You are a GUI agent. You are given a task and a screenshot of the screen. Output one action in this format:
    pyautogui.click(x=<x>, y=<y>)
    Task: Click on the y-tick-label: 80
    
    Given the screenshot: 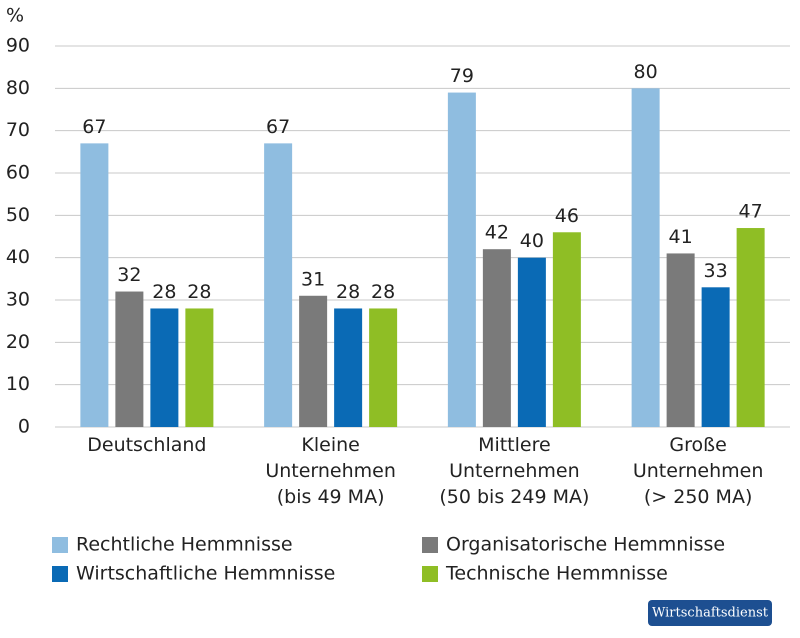 What is the action you would take?
    pyautogui.click(x=18, y=88)
    